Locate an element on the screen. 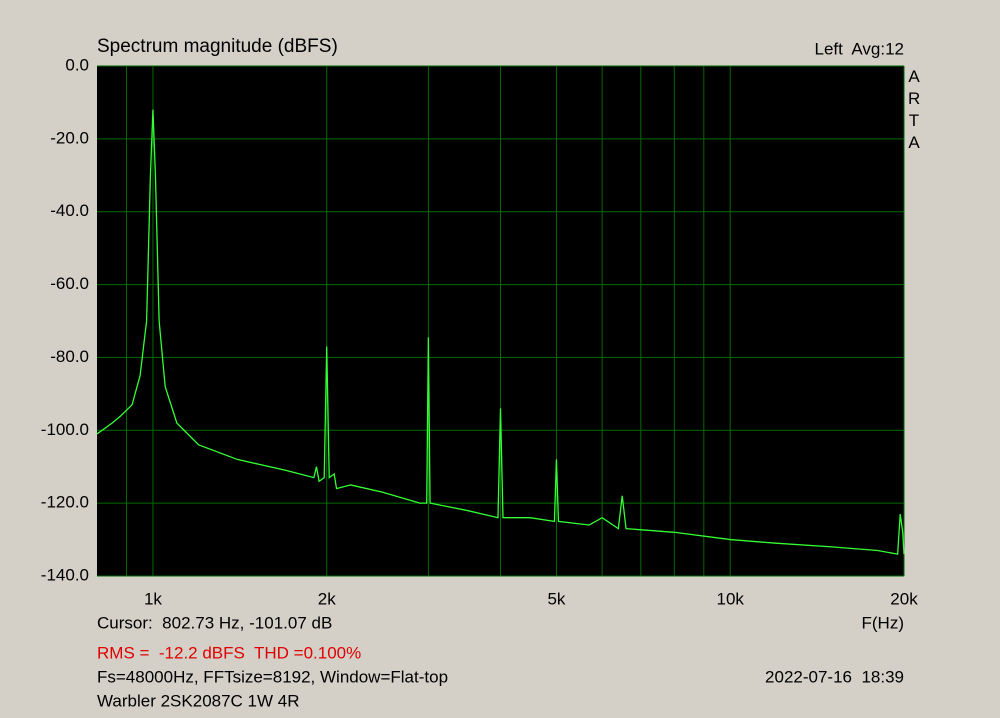  y-tick-label: -20.0 is located at coordinates (69, 137).